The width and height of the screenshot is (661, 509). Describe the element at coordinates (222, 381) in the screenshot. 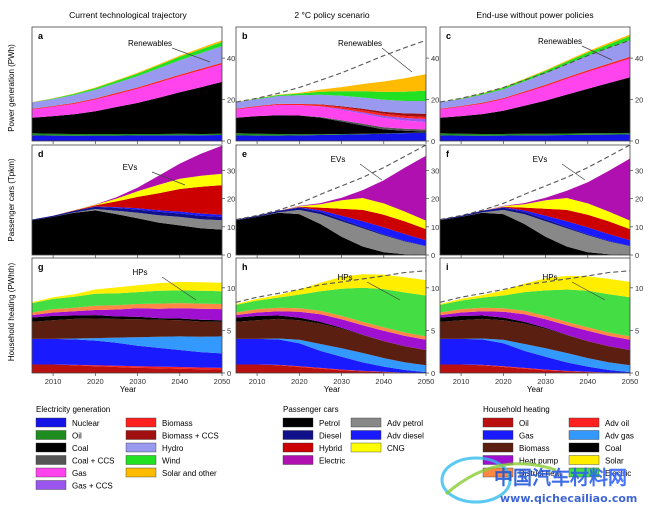

I see `x-tick-label-g-2050: 2050` at that location.